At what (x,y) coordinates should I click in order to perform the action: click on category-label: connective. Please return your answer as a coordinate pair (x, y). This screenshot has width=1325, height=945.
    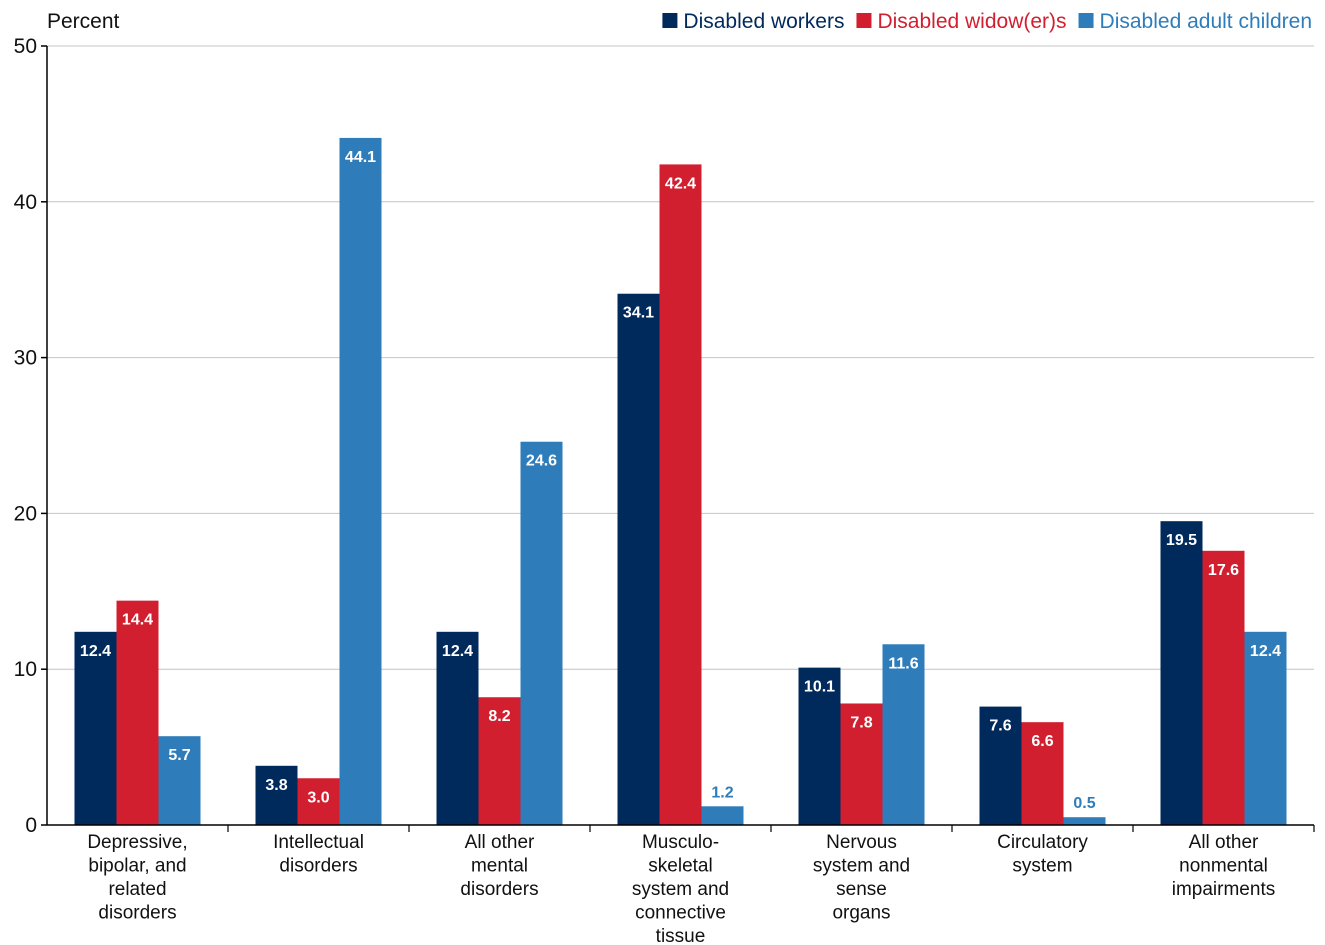
    Looking at the image, I should click on (680, 913).